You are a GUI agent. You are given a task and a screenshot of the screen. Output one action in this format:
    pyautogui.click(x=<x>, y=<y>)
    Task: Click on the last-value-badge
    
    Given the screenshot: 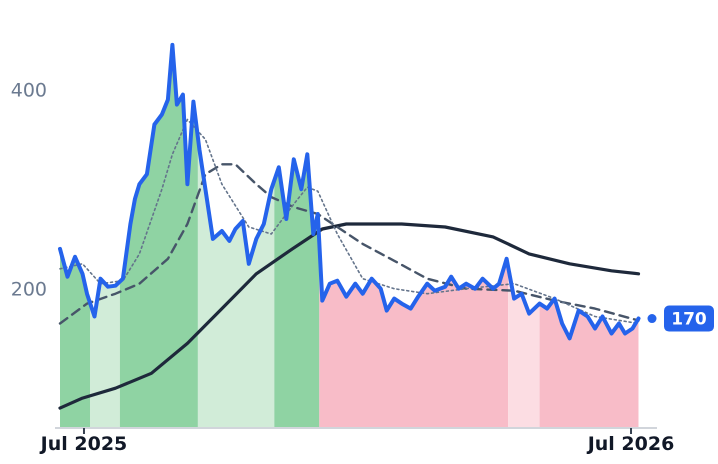 What is the action you would take?
    pyautogui.click(x=689, y=318)
    